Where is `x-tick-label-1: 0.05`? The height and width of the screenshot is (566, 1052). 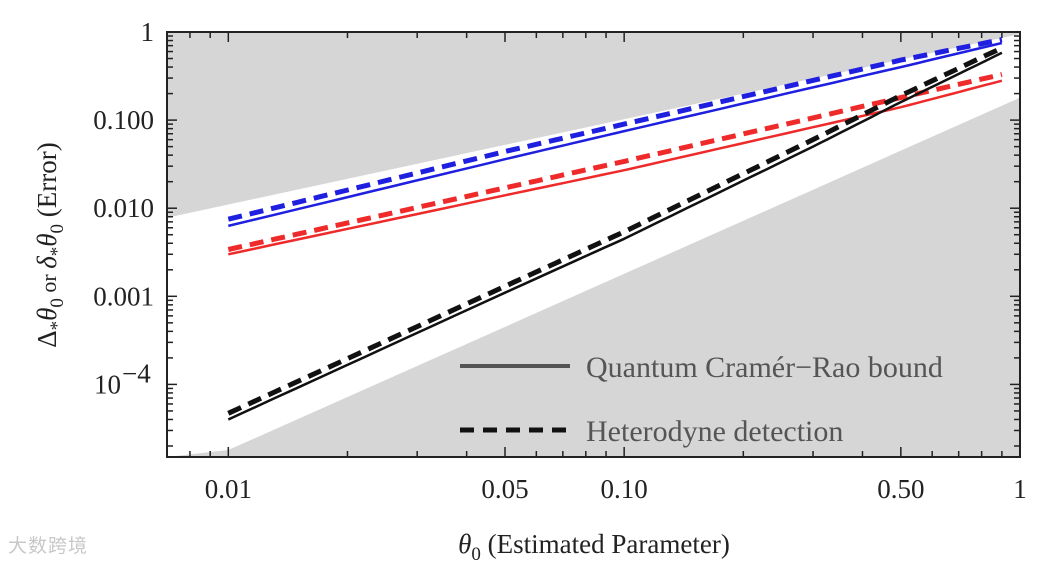 x-tick-label-1: 0.05 is located at coordinates (504, 489).